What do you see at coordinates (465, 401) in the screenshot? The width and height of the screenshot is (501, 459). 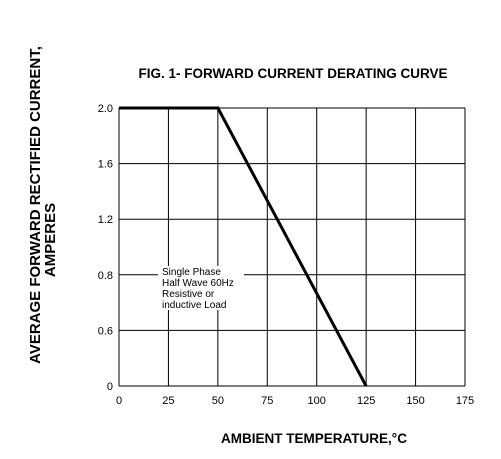 I see `x-tick-label: 175` at bounding box center [465, 401].